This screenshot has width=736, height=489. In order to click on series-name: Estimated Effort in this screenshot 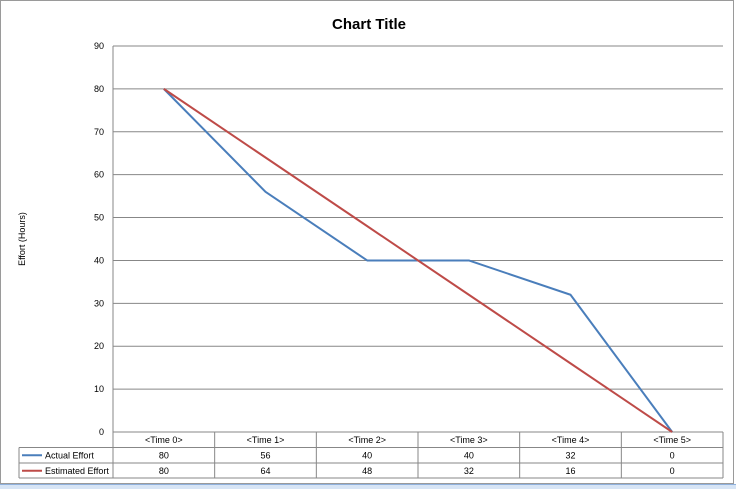, I will do `click(77, 471)`.